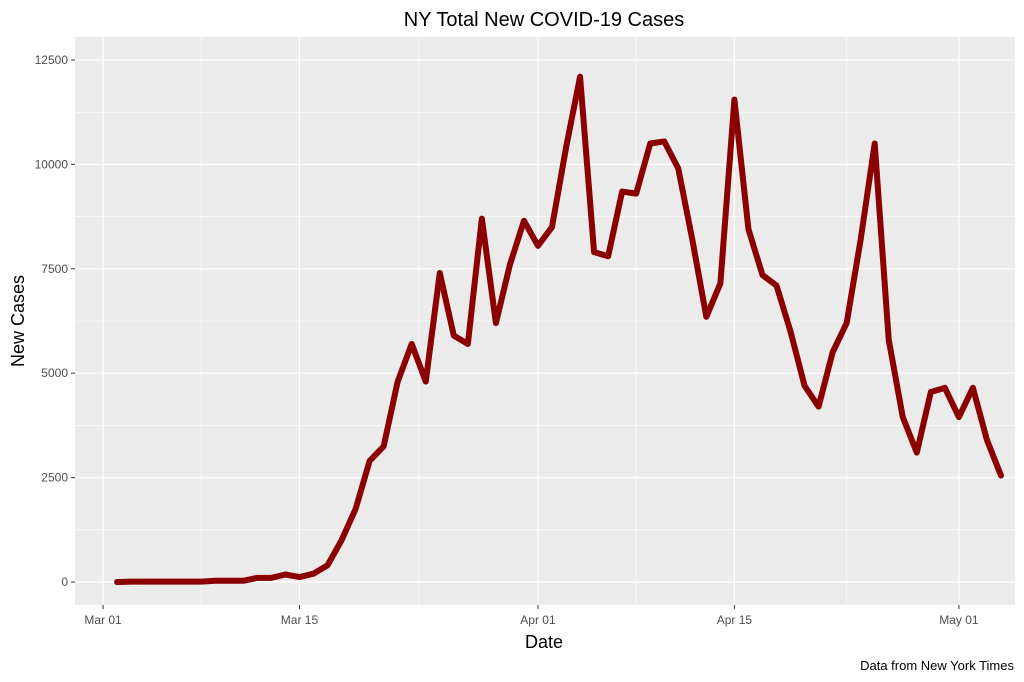 The image size is (1024, 682). What do you see at coordinates (55, 321) in the screenshot?
I see `y-axis: 0 2500 5000 7500 10000 12500` at bounding box center [55, 321].